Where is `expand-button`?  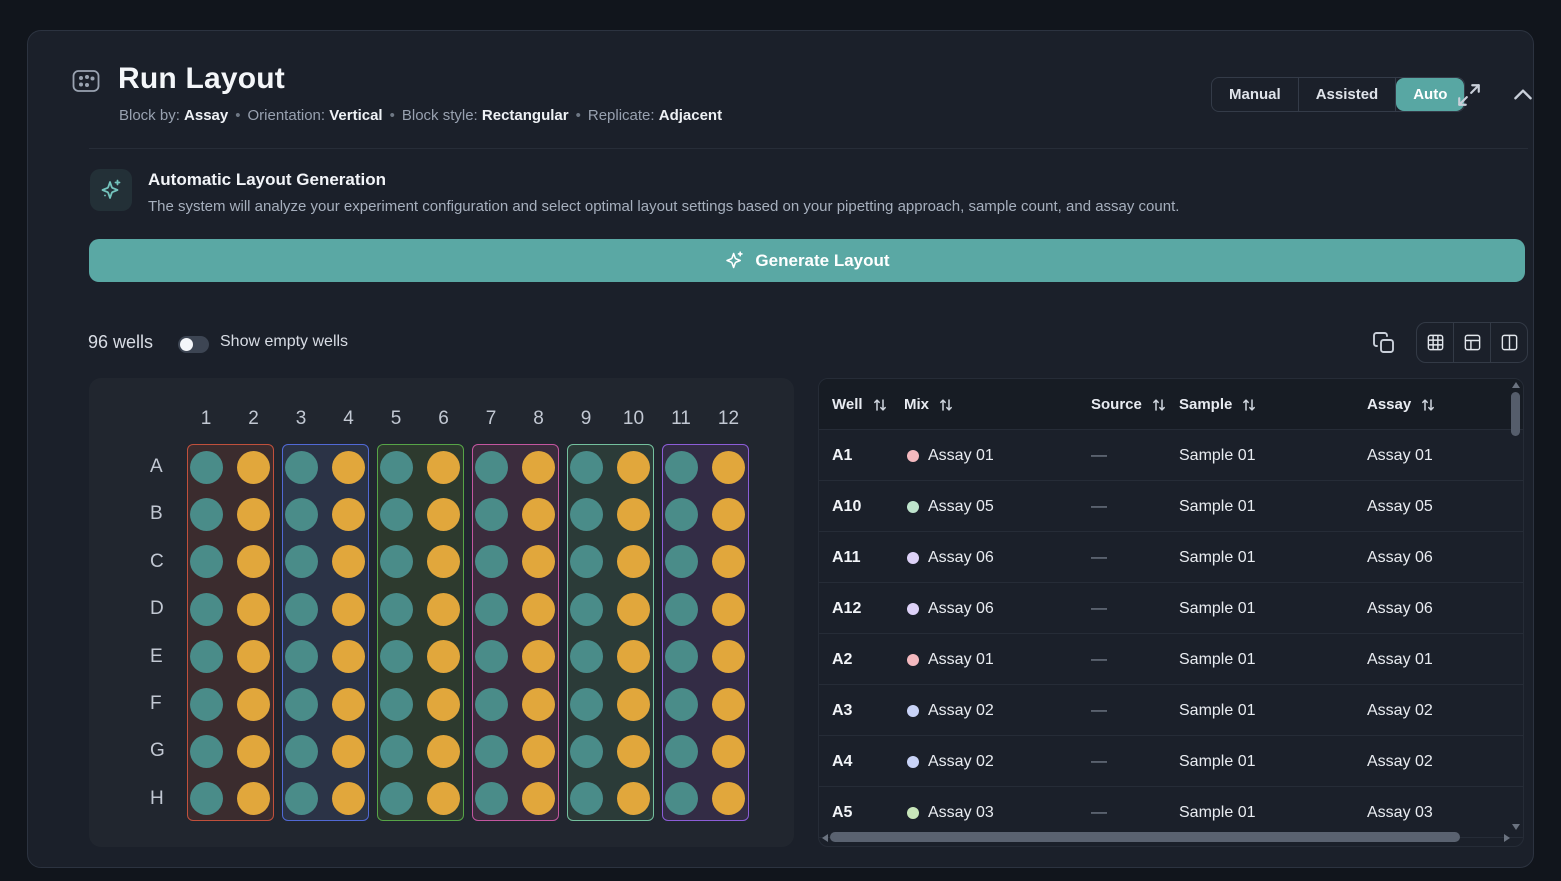
expand-button is located at coordinates (1469, 95).